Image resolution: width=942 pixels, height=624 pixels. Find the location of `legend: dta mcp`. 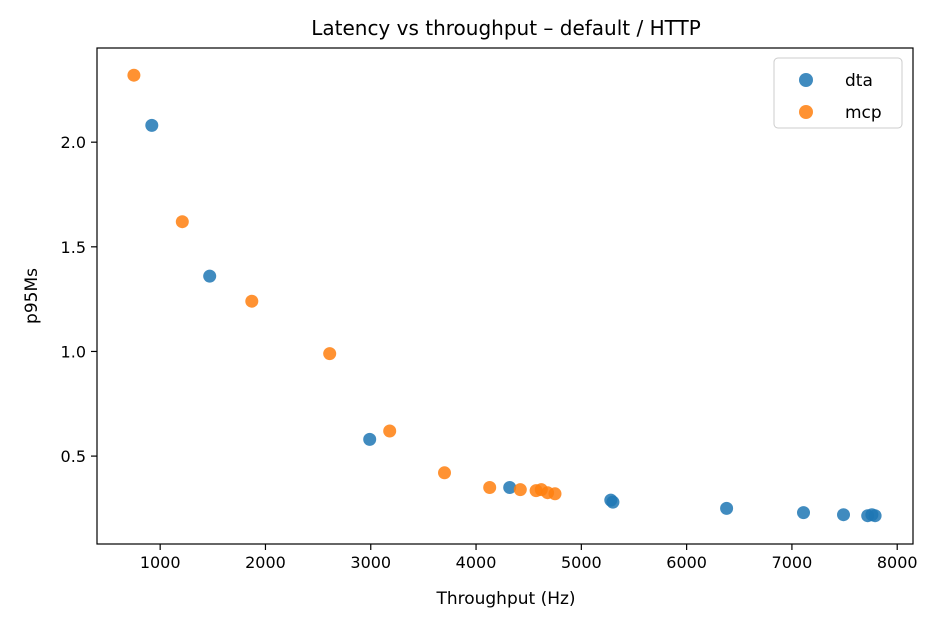

legend: dta mcp is located at coordinates (838, 93).